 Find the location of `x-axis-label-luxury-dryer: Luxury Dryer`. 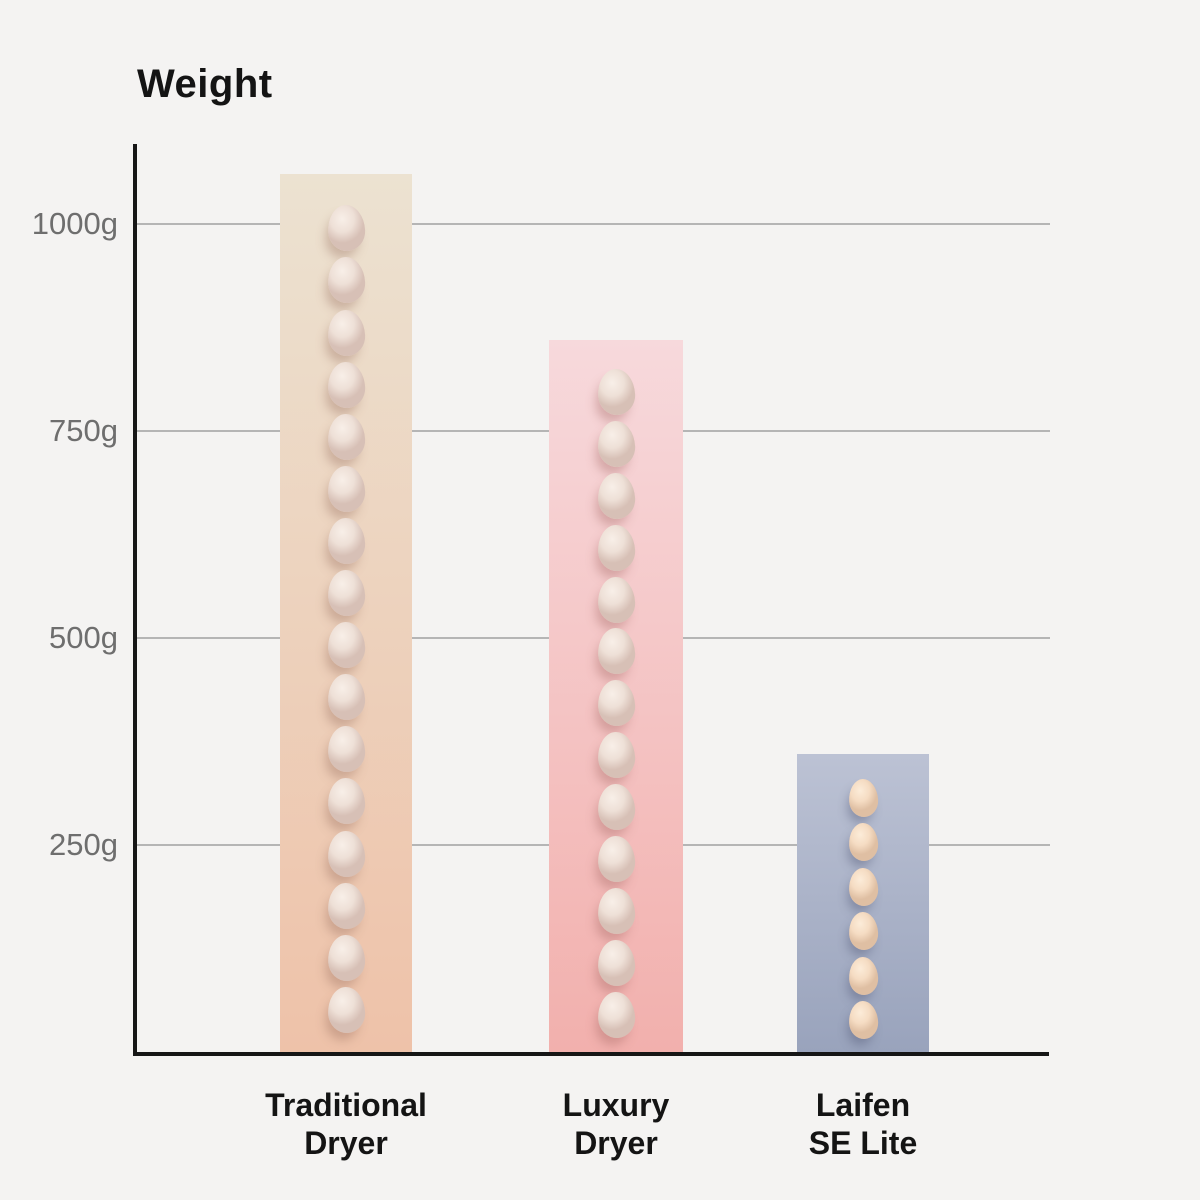

x-axis-label-luxury-dryer: Luxury Dryer is located at coordinates (616, 1124).